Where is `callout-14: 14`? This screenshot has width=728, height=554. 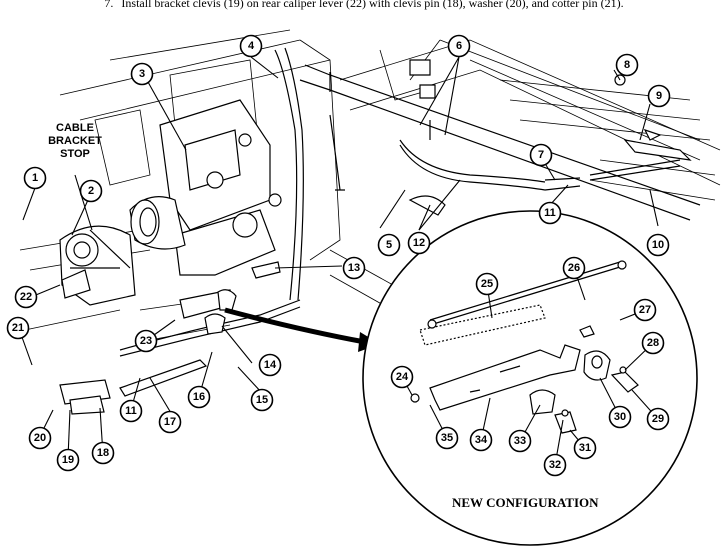 callout-14: 14 is located at coordinates (270, 365).